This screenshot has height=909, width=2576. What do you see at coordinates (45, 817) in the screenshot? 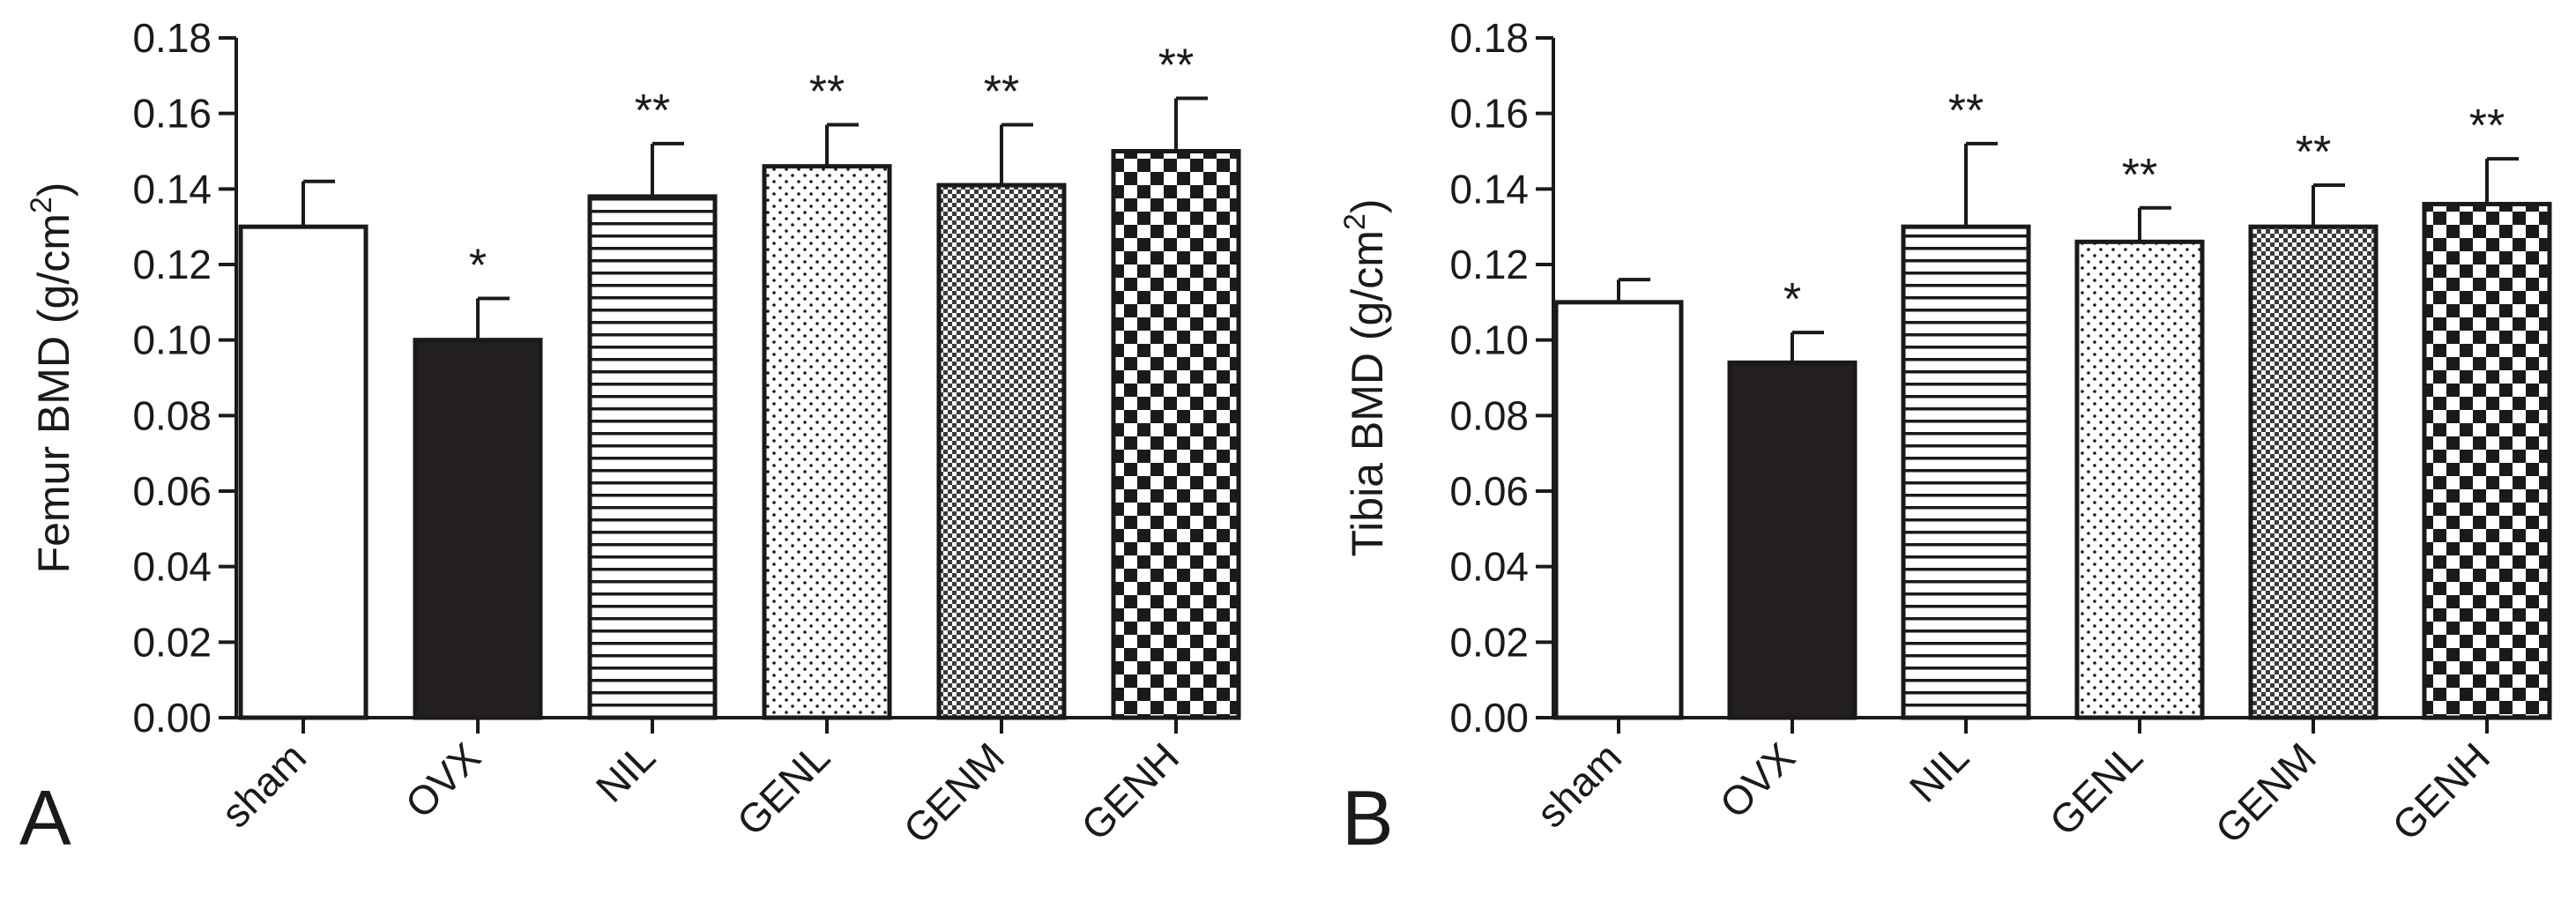
I see `panel-letter: A` at bounding box center [45, 817].